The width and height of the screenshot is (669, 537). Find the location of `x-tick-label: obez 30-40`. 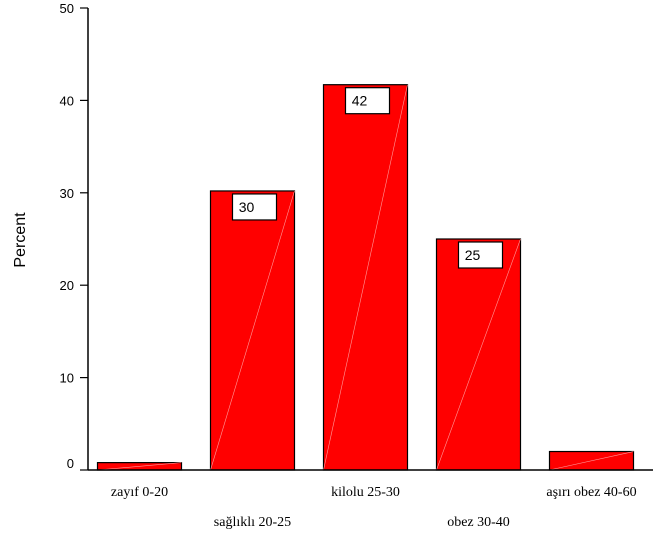

x-tick-label: obez 30-40 is located at coordinates (478, 522).